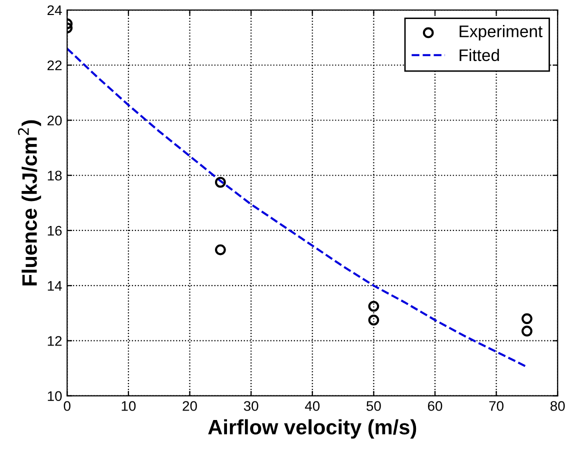  Describe the element at coordinates (55, 396) in the screenshot. I see `y-tick-label: 10` at that location.